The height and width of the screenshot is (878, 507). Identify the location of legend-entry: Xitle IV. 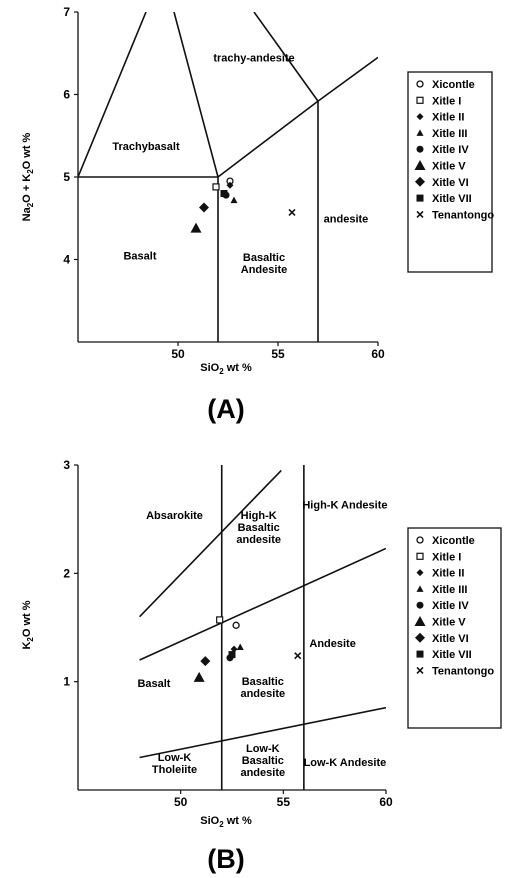
(442, 150).